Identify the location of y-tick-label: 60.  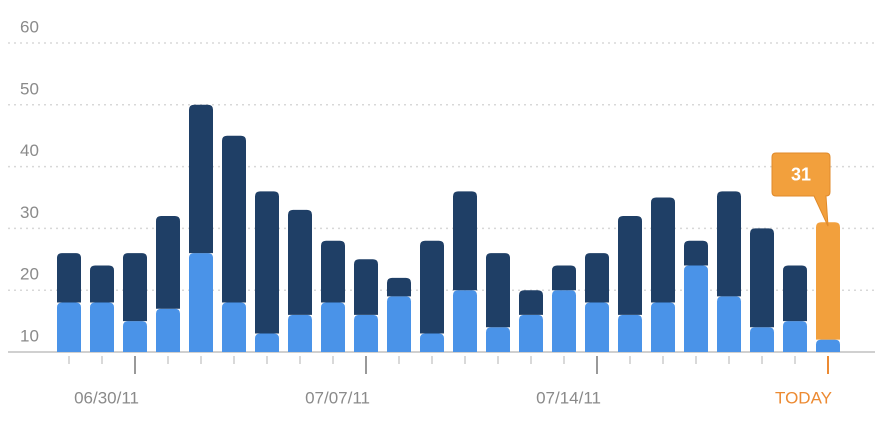
(29, 26).